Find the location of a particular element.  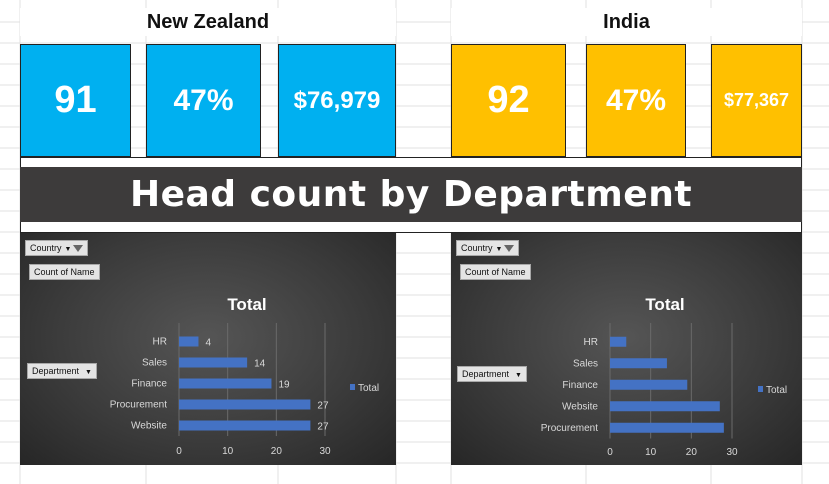

kpi-percent-india: 47% is located at coordinates (636, 100).